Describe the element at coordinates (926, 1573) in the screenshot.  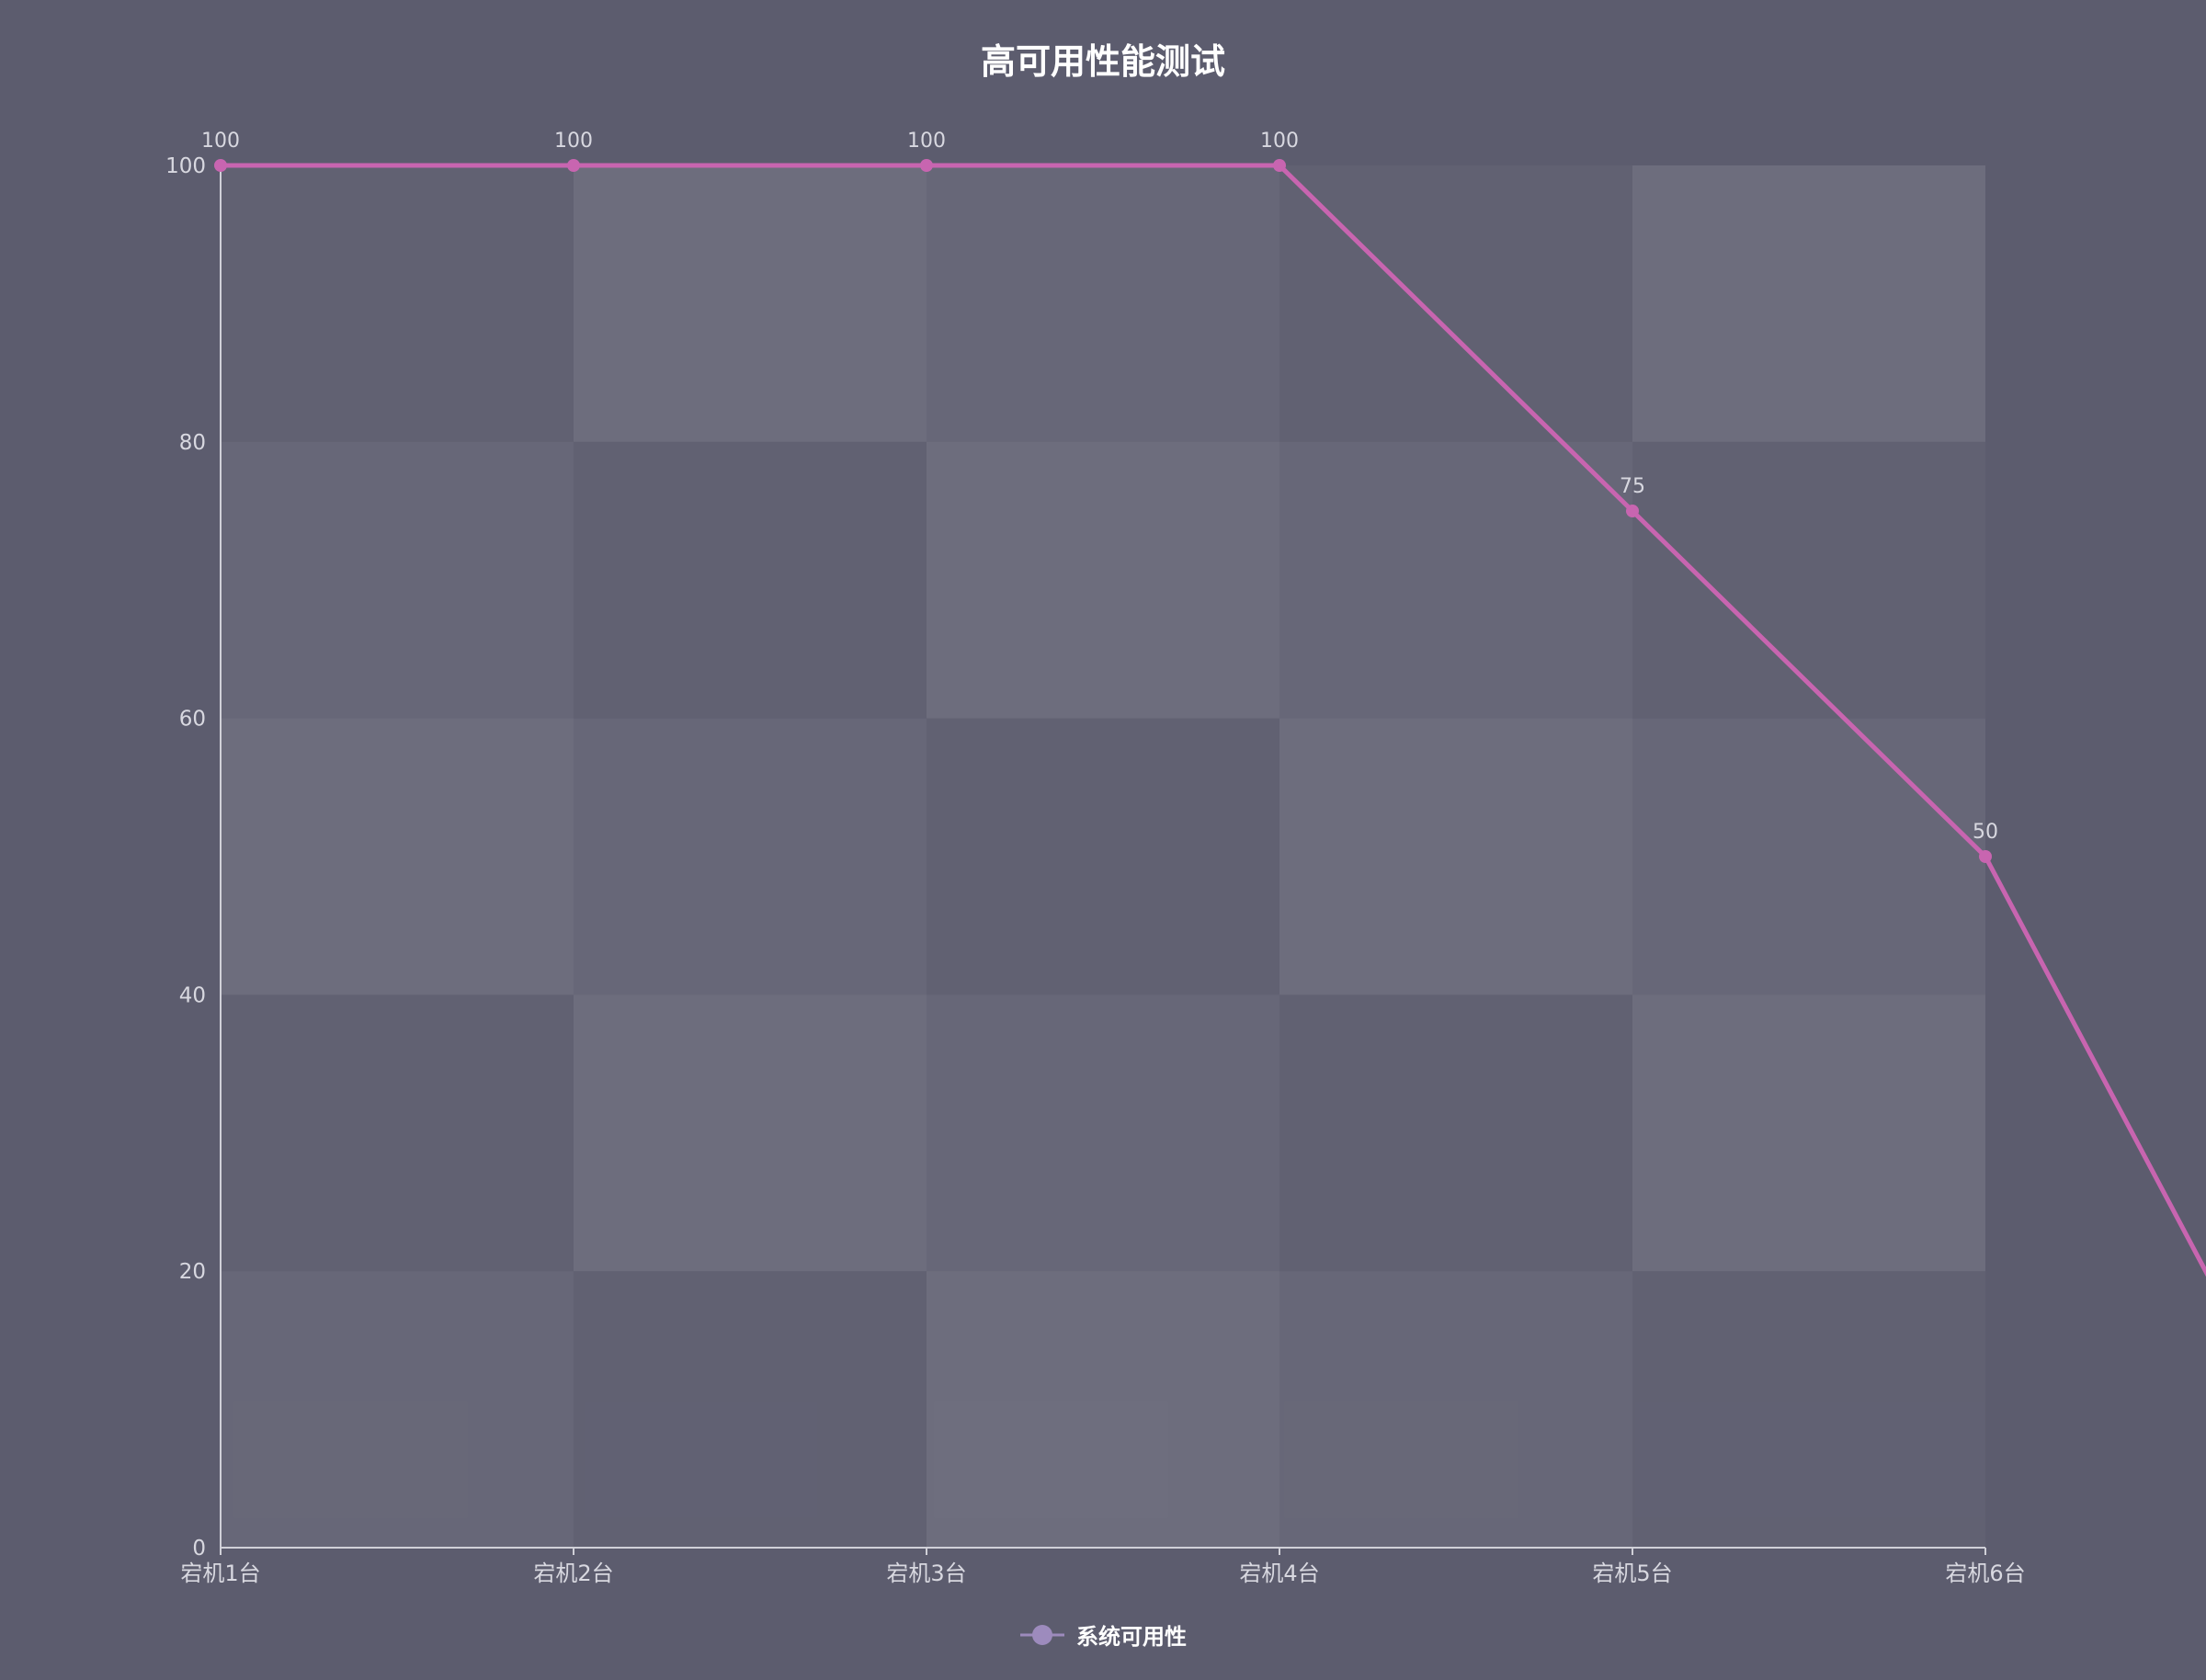
I see `x-tick-label: 宕机3台` at that location.